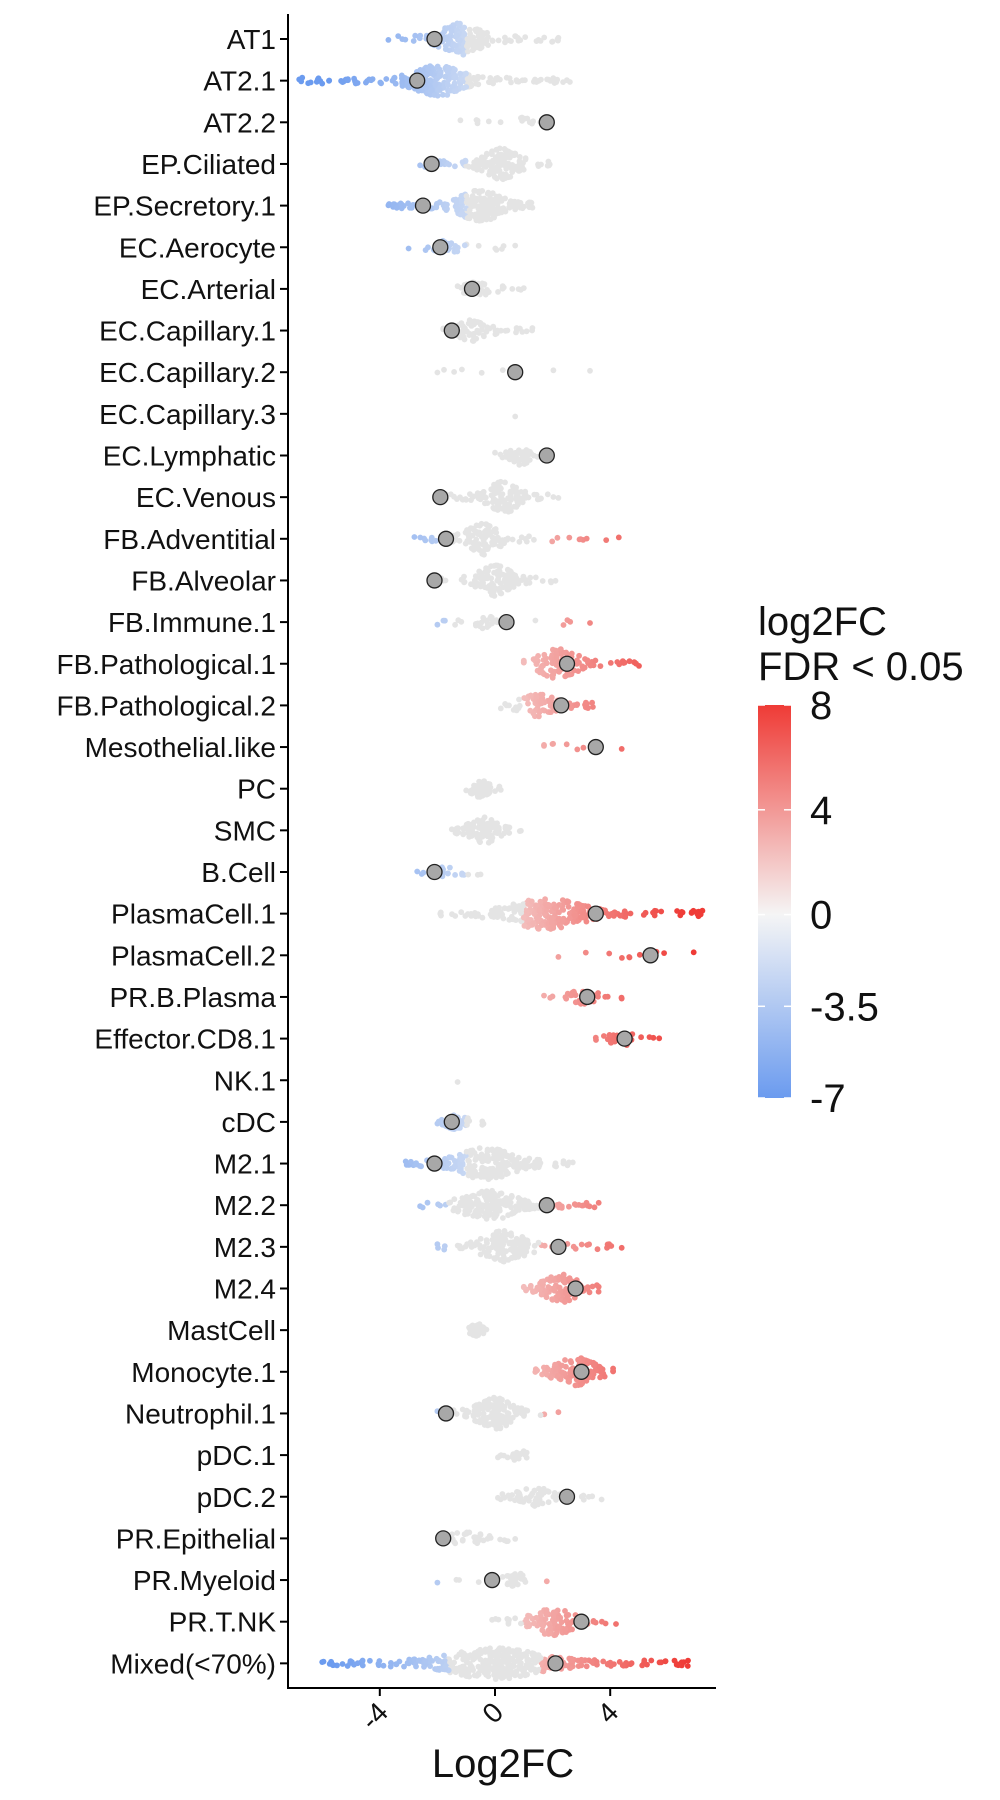 This screenshot has width=1000, height=1800. Describe the element at coordinates (166, 705) in the screenshot. I see `category-label: FB.Pathological.2` at that location.